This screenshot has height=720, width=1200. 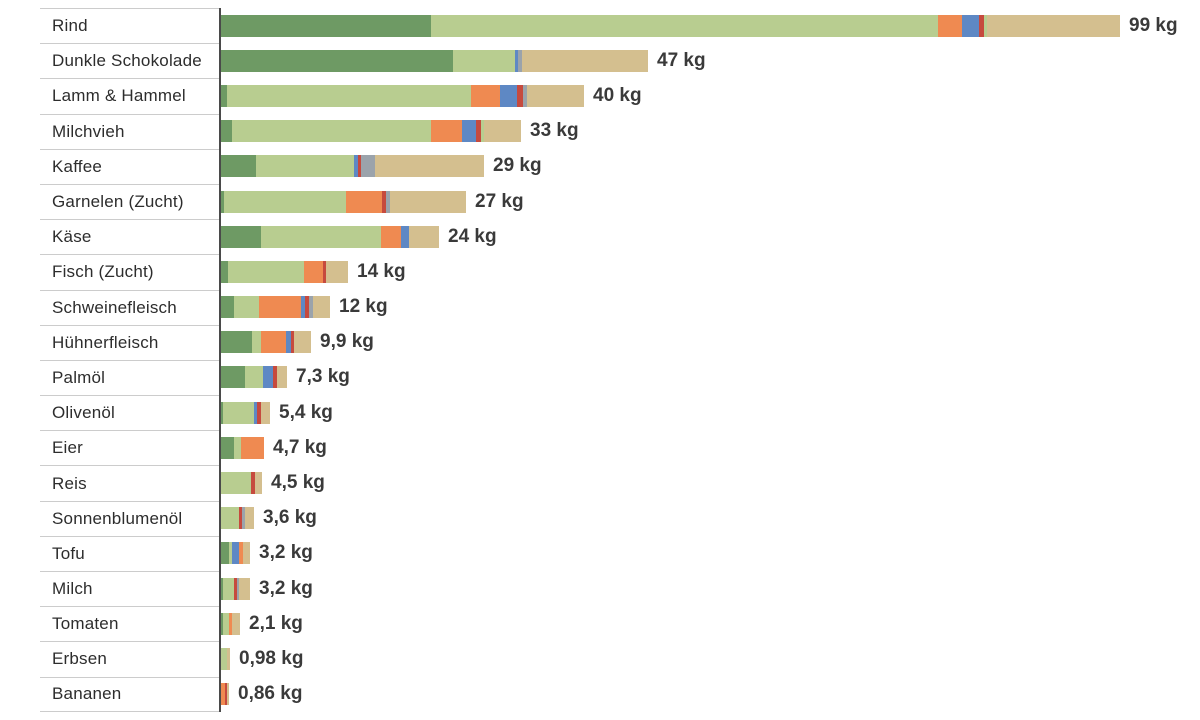 What do you see at coordinates (129, 166) in the screenshot?
I see `category-label: Kaffee` at bounding box center [129, 166].